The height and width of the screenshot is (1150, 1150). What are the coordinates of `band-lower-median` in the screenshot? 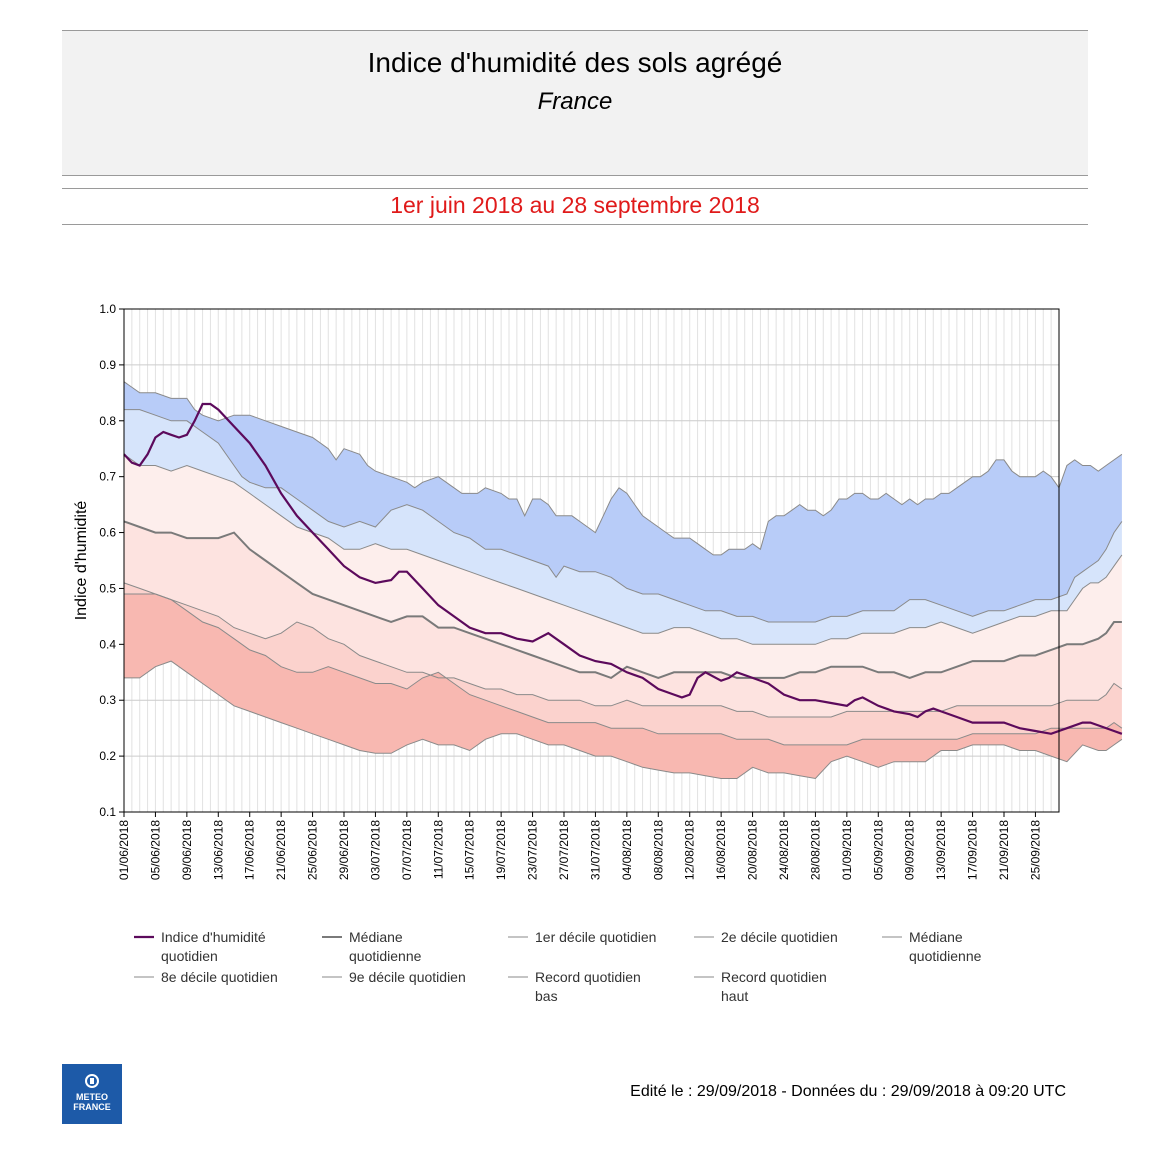 It's located at (623, 619).